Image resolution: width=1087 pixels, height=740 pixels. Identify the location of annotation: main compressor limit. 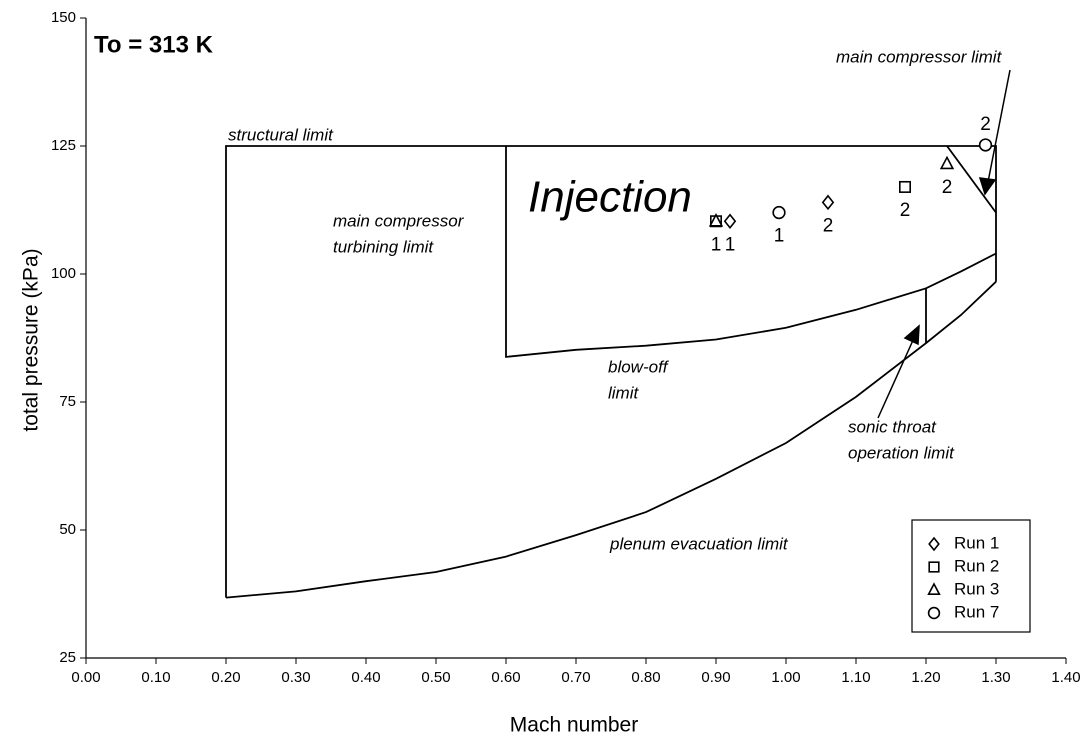
(919, 56).